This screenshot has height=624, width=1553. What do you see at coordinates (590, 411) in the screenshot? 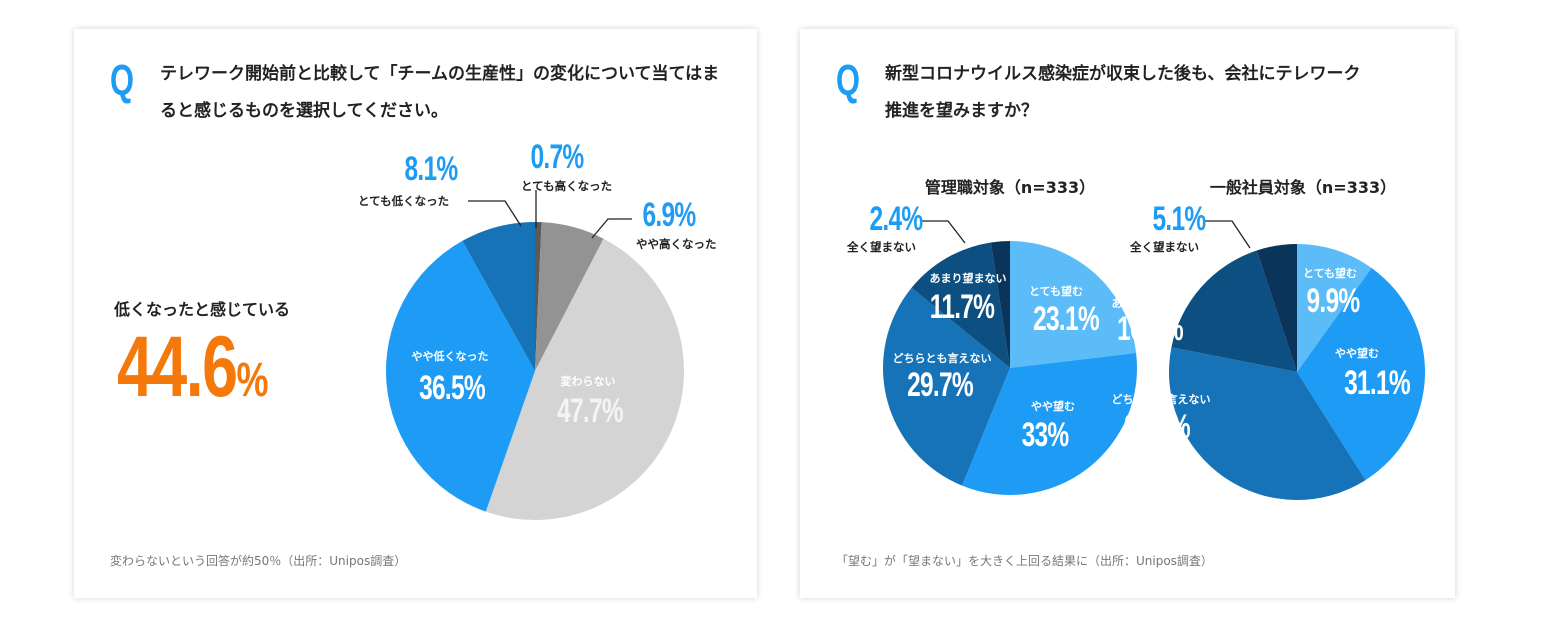
I see `label-value-no-change: 47.7%` at bounding box center [590, 411].